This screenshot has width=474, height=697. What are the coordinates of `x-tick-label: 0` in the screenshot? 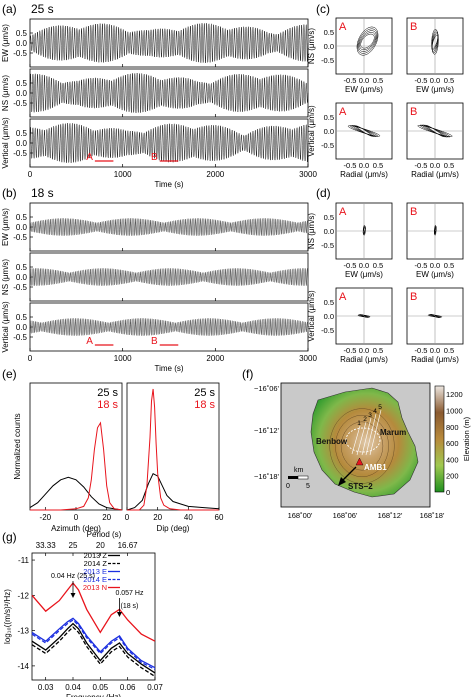 It's located at (76, 517).